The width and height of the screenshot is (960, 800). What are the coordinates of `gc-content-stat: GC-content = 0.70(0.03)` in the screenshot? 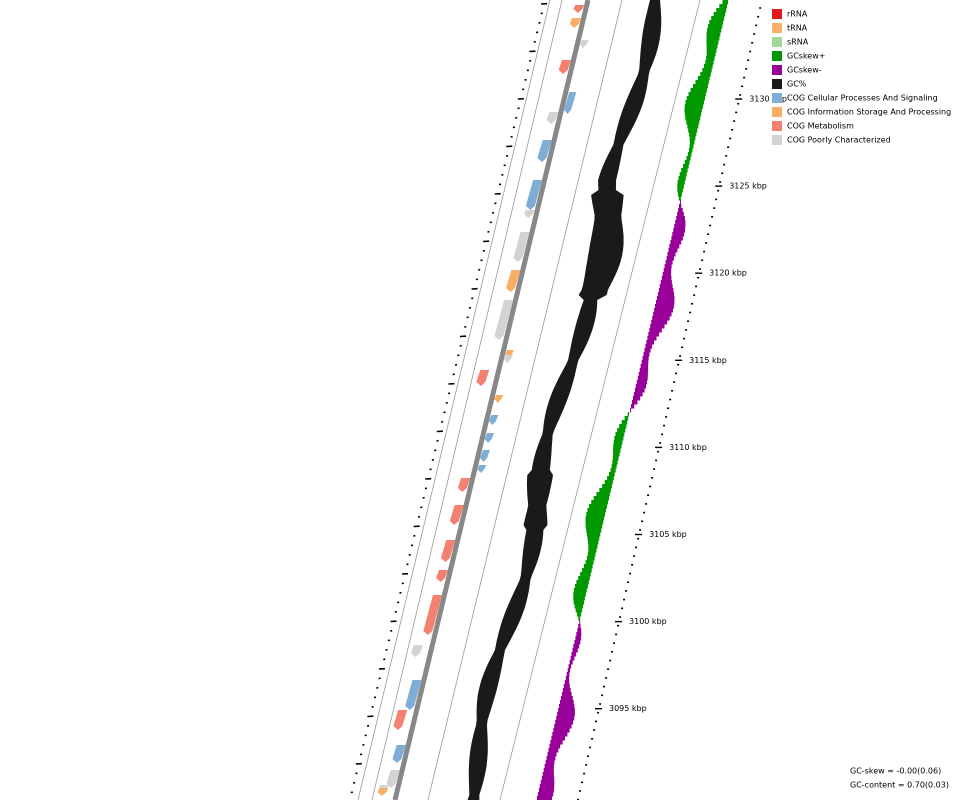 It's located at (899, 785).